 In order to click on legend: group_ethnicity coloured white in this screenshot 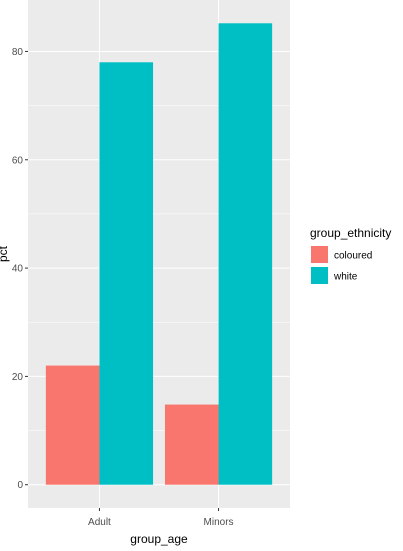, I will do `click(350, 255)`.